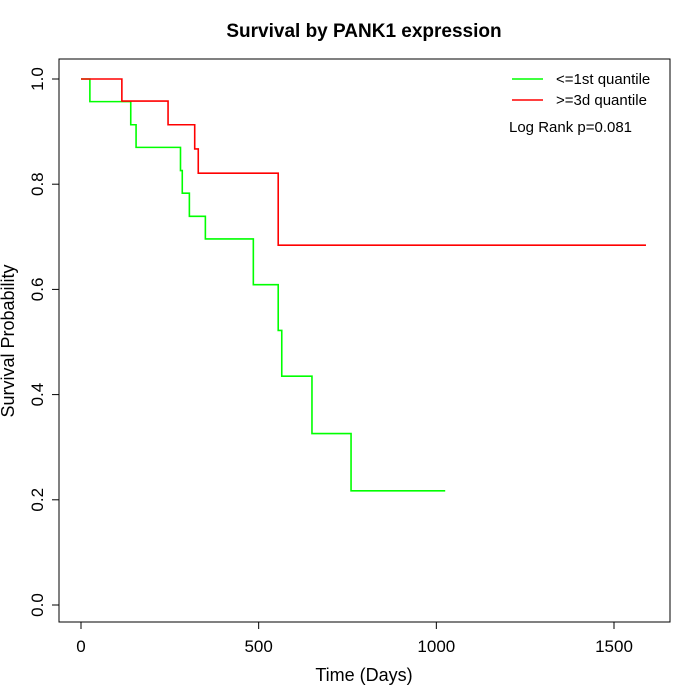  I want to click on y-tick-label: 0.2, so click(37, 500).